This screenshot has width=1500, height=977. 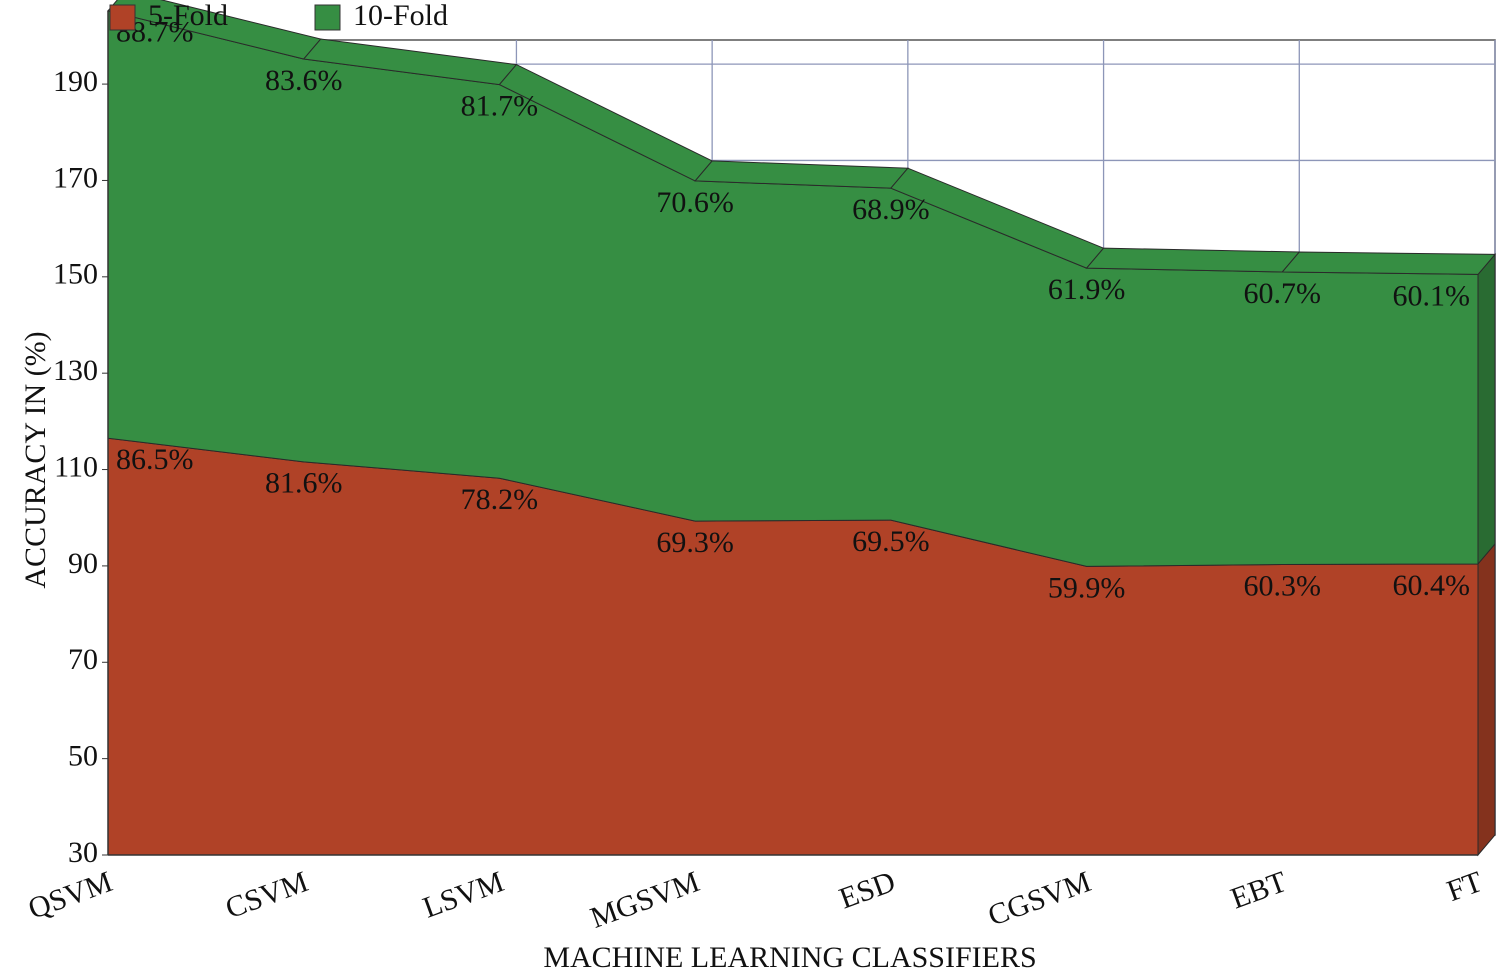 What do you see at coordinates (1432, 295) in the screenshot?
I see `data-label: 60.1%` at bounding box center [1432, 295].